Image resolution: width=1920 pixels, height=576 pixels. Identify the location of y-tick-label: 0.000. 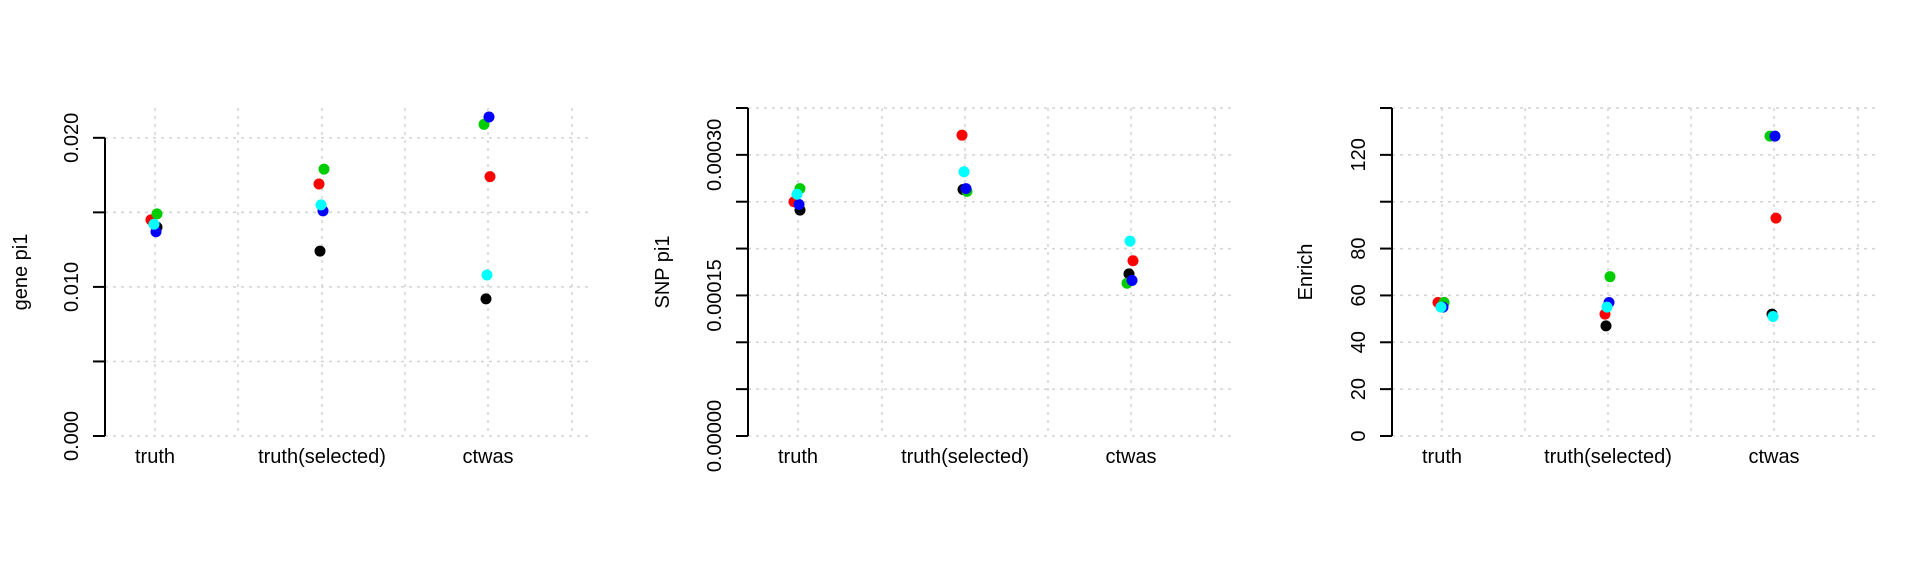
(72, 436).